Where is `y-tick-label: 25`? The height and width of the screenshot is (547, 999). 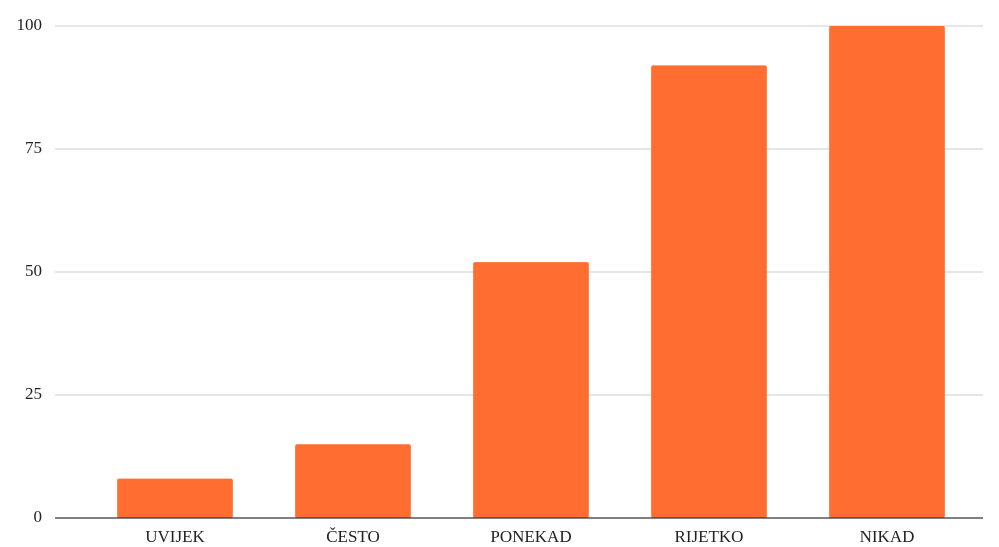 y-tick-label: 25 is located at coordinates (33, 393).